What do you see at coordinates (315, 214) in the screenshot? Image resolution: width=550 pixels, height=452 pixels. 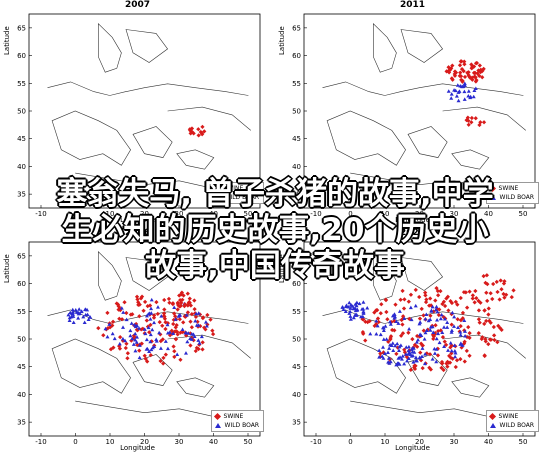 I see `x-tick-label: -10` at bounding box center [315, 214].